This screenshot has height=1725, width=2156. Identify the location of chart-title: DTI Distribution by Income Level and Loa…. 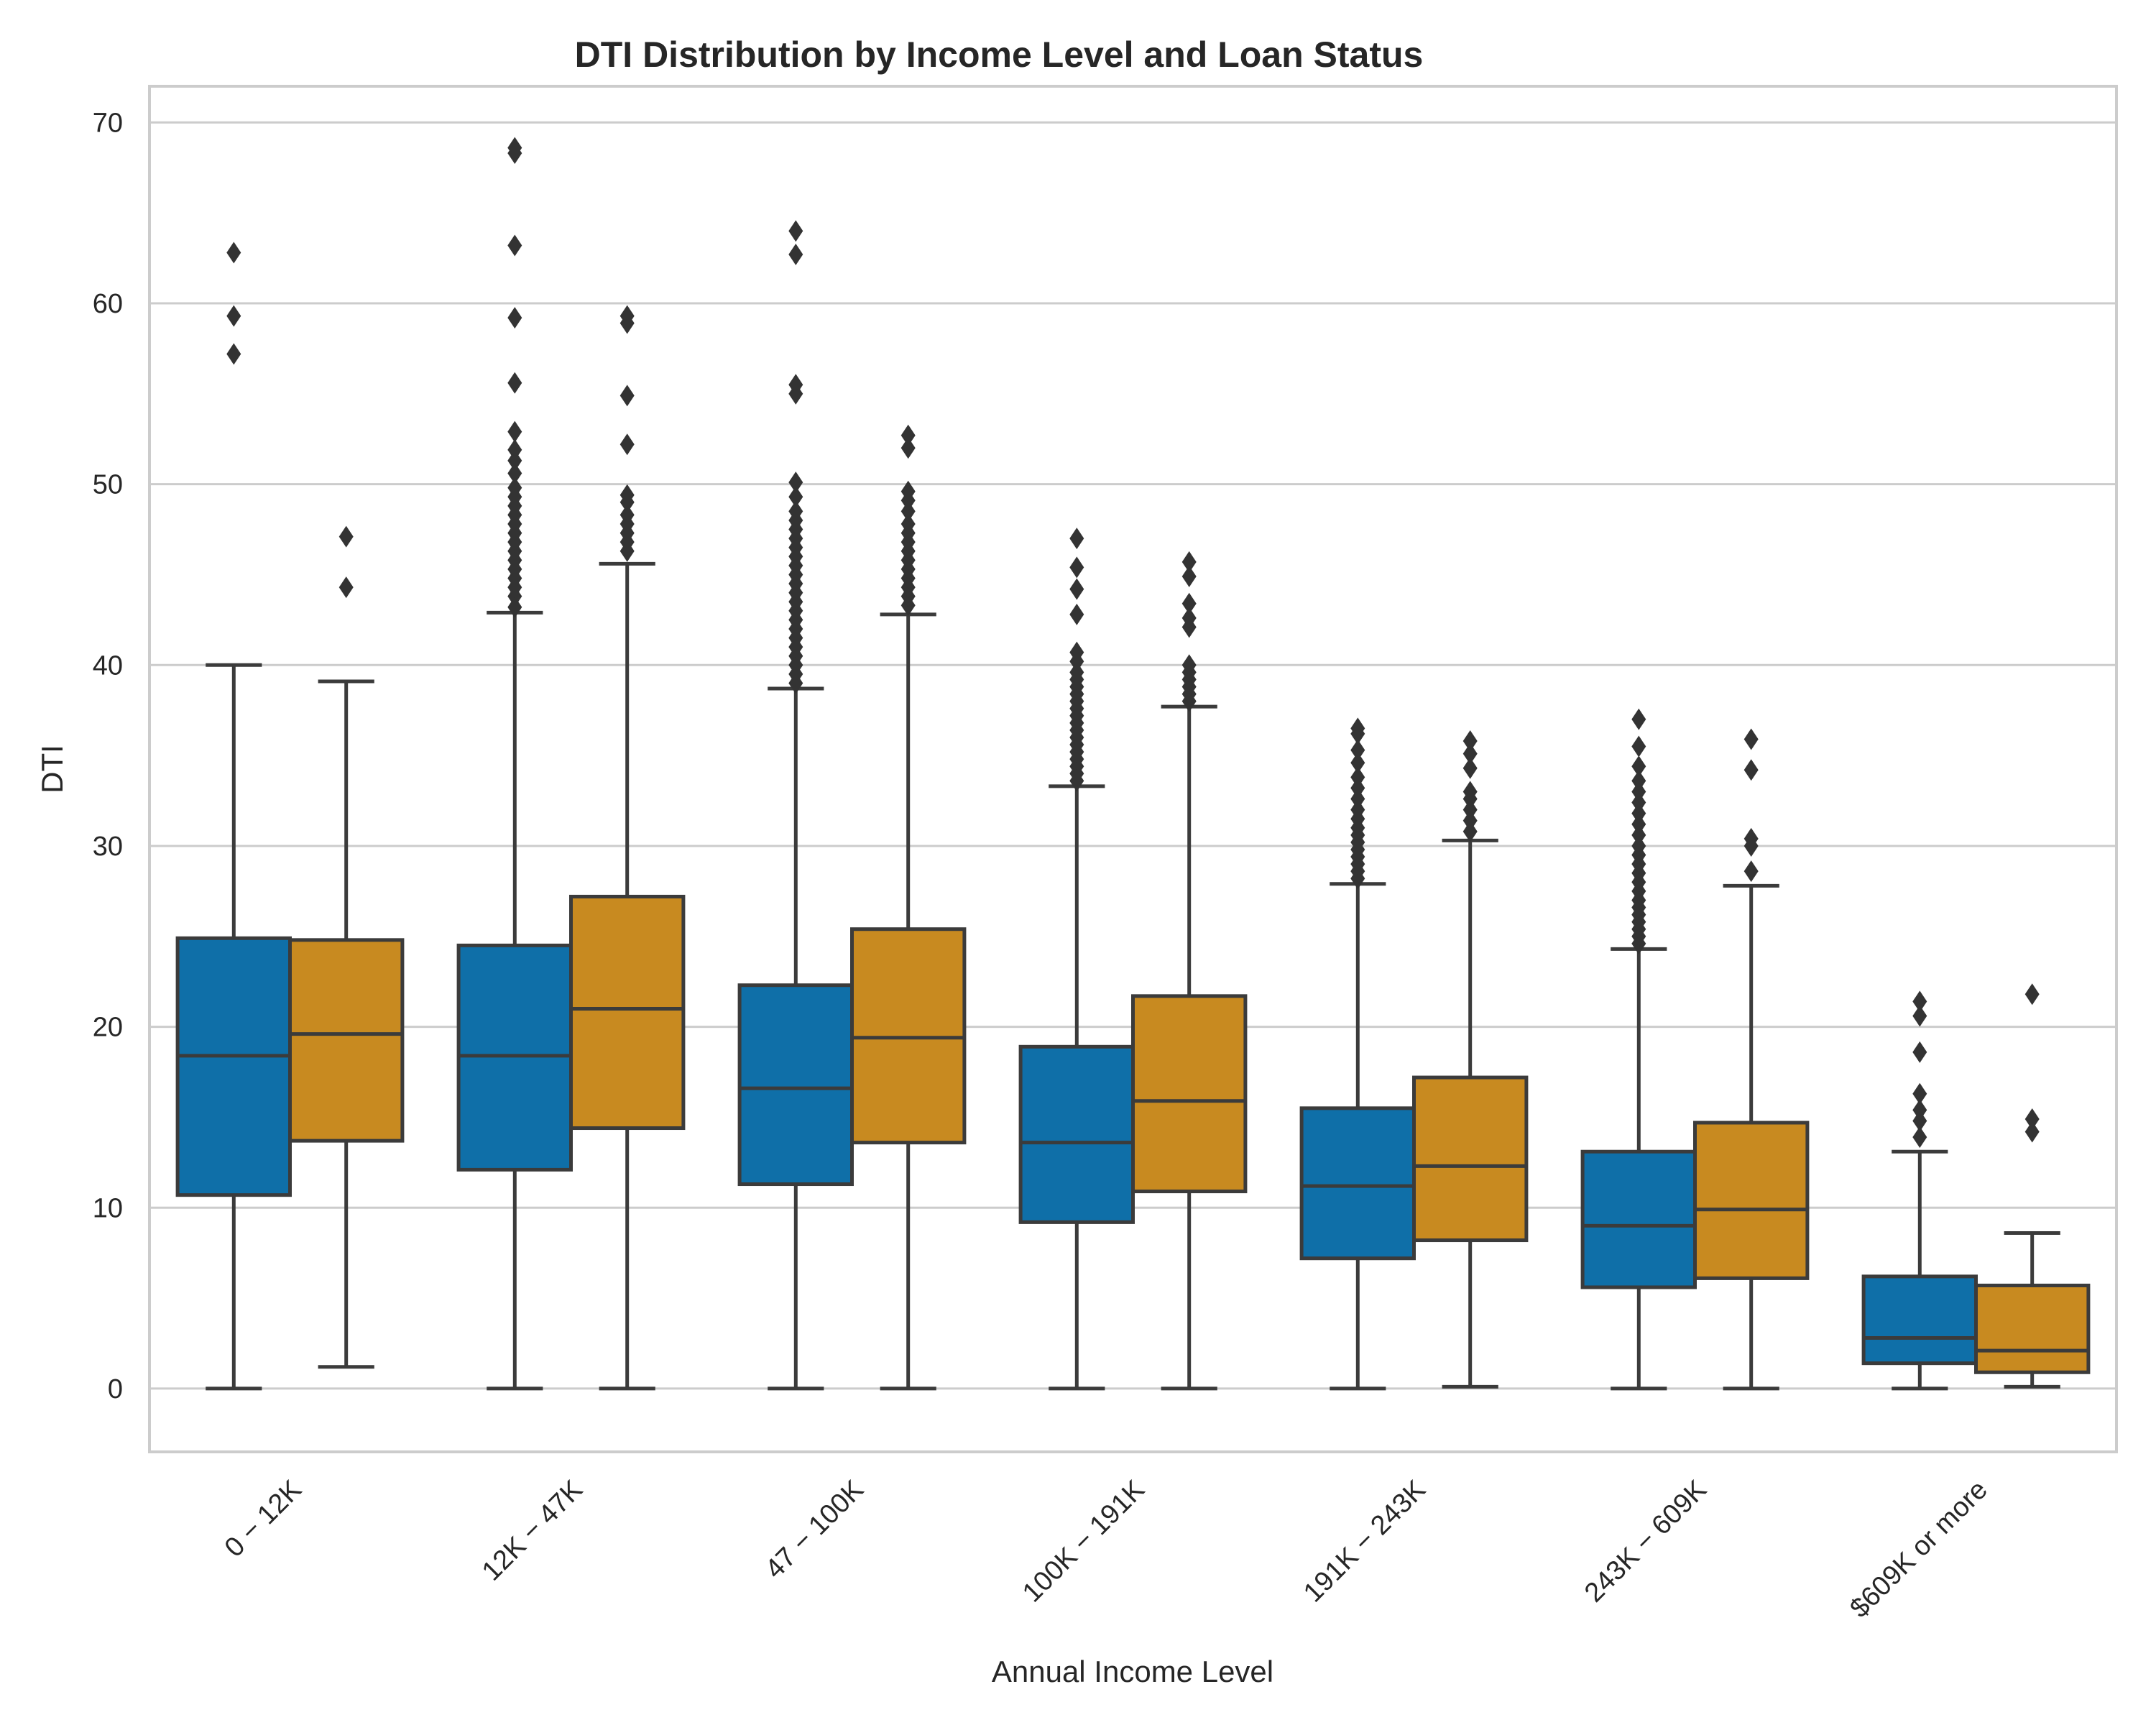
(1000, 54).